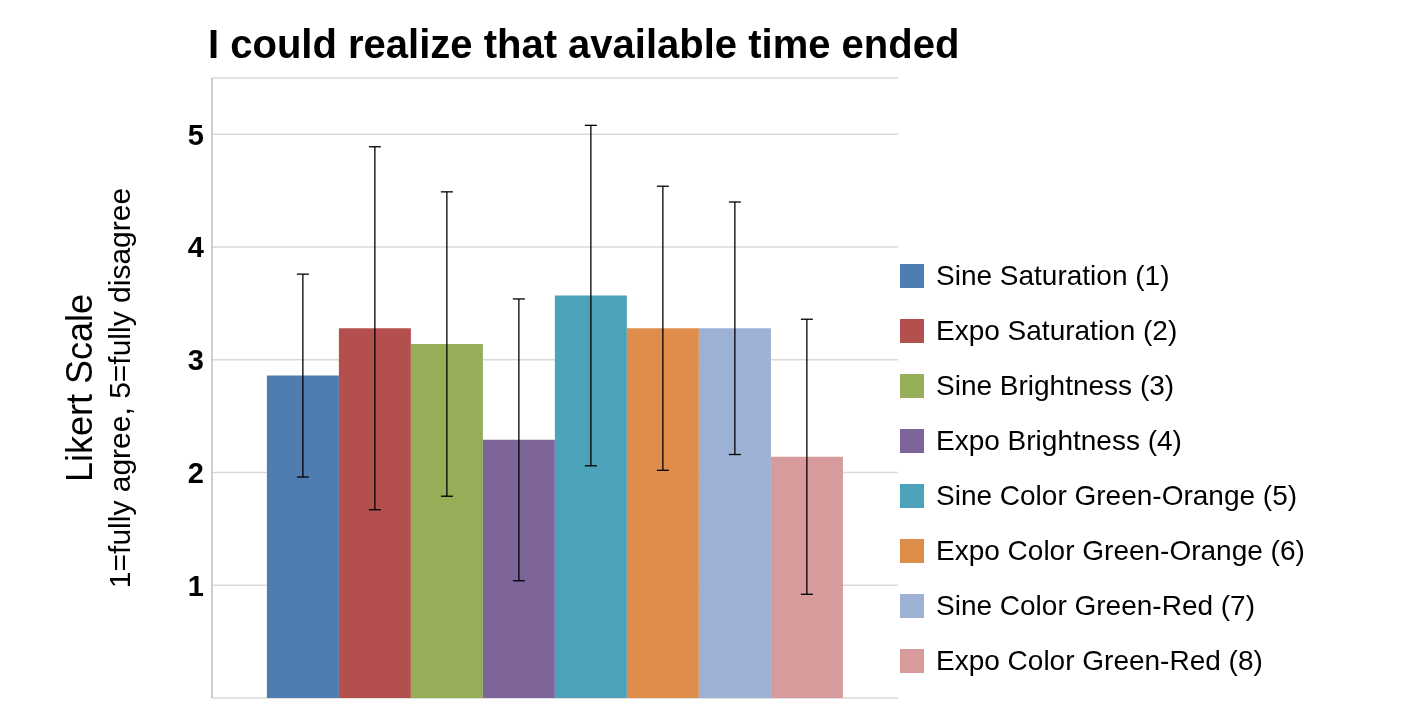 This screenshot has height=717, width=1406. Describe the element at coordinates (195, 247) in the screenshot. I see `y-tick-label: 4` at that location.